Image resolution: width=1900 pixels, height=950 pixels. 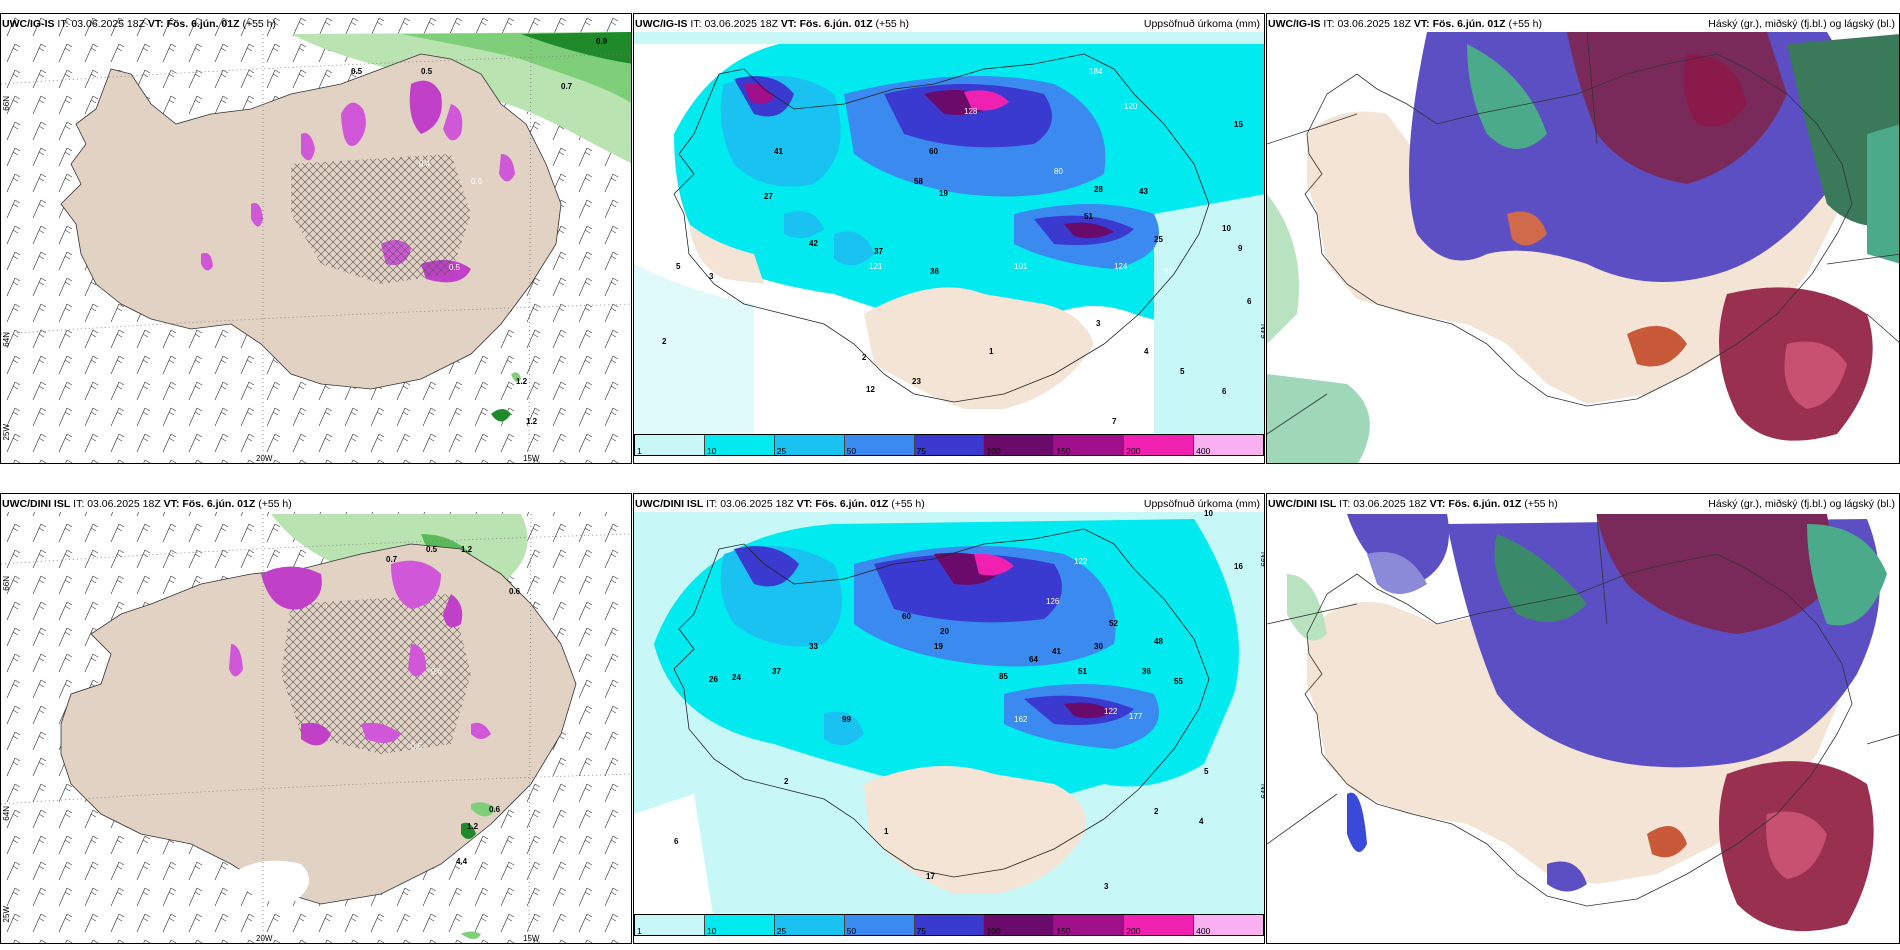 I want to click on wind-label: 0.9, so click(x=602, y=41).